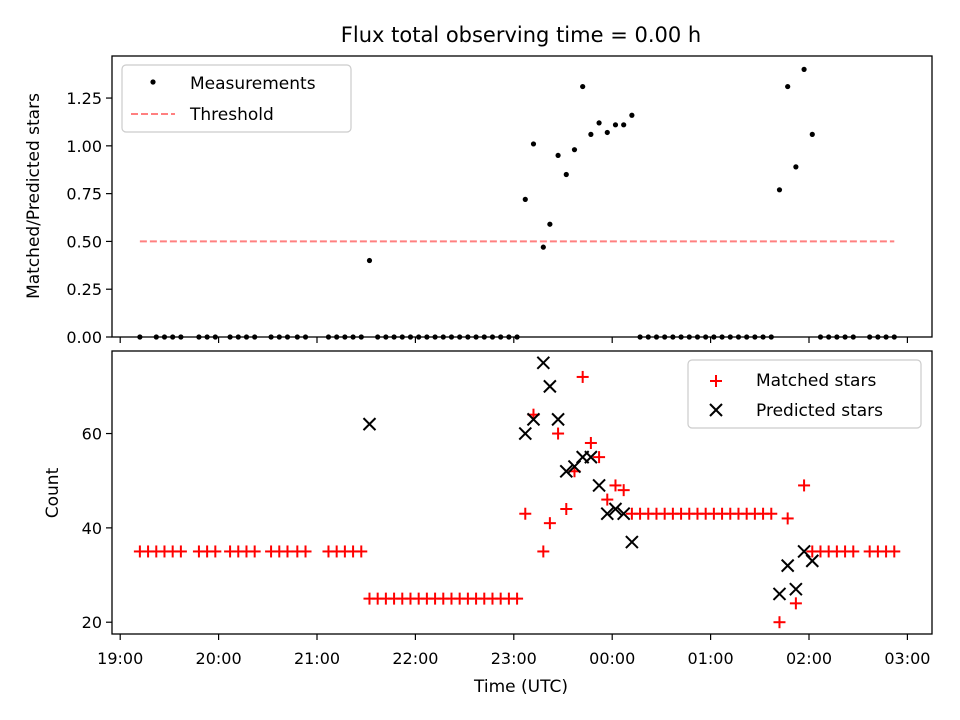  I want to click on bottom-y-ticks: 20 40 60, so click(97, 528).